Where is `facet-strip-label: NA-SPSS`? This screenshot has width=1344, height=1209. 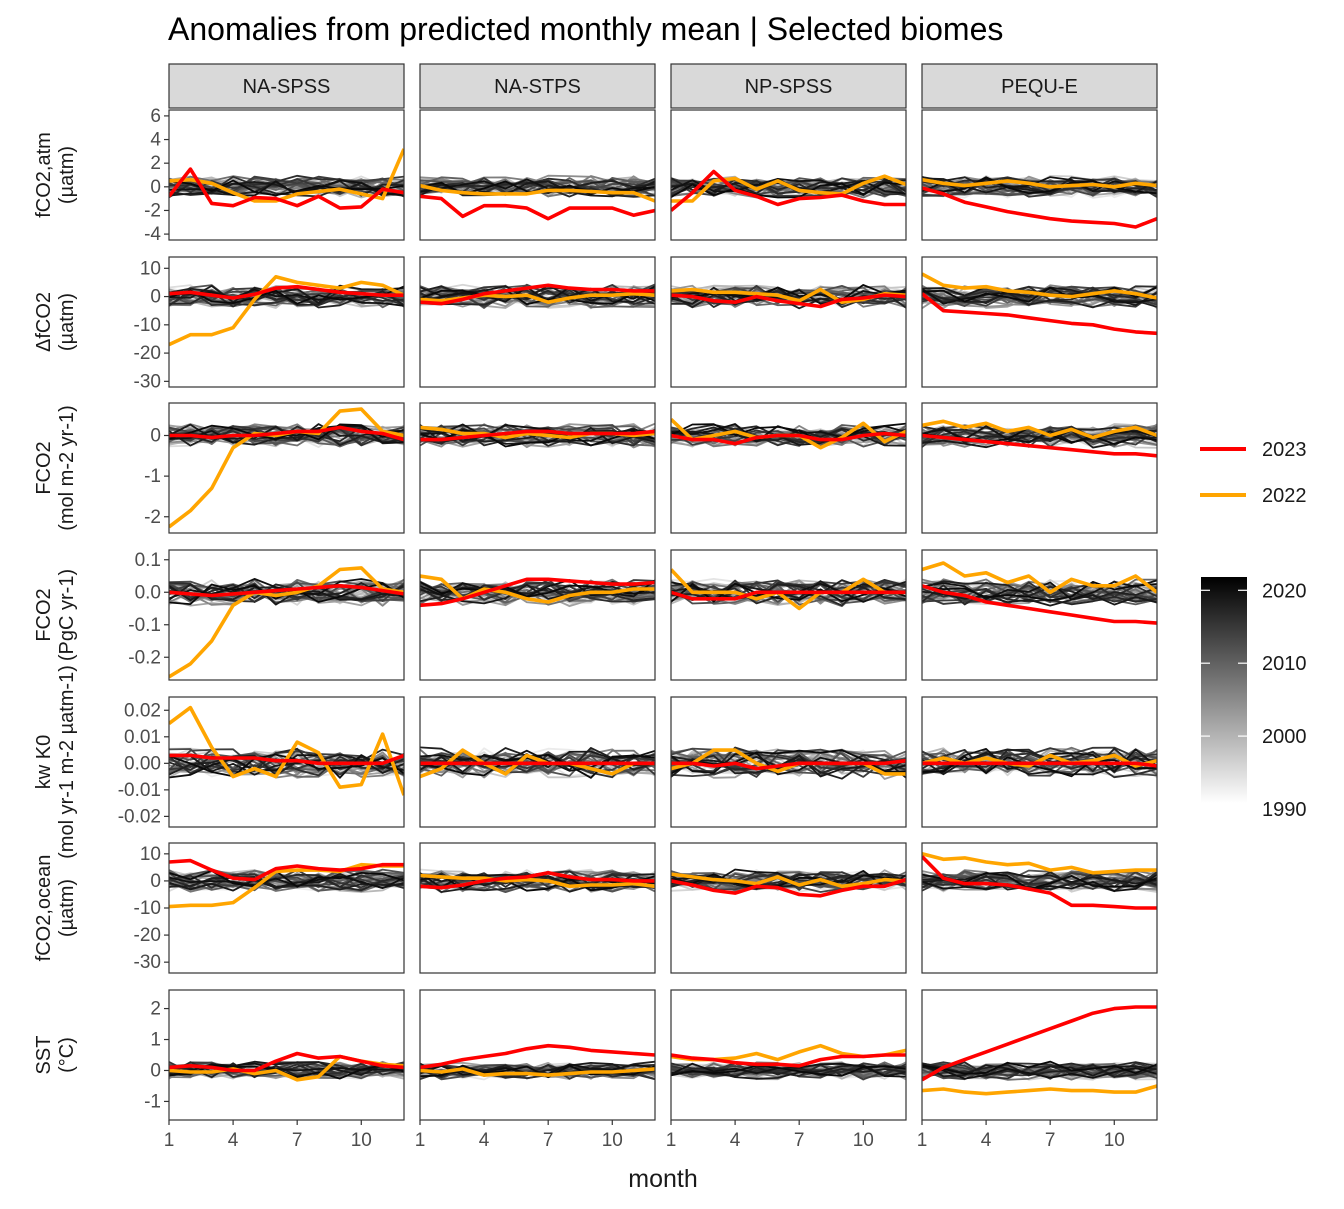
facet-strip-label: NA-SPSS is located at coordinates (287, 87).